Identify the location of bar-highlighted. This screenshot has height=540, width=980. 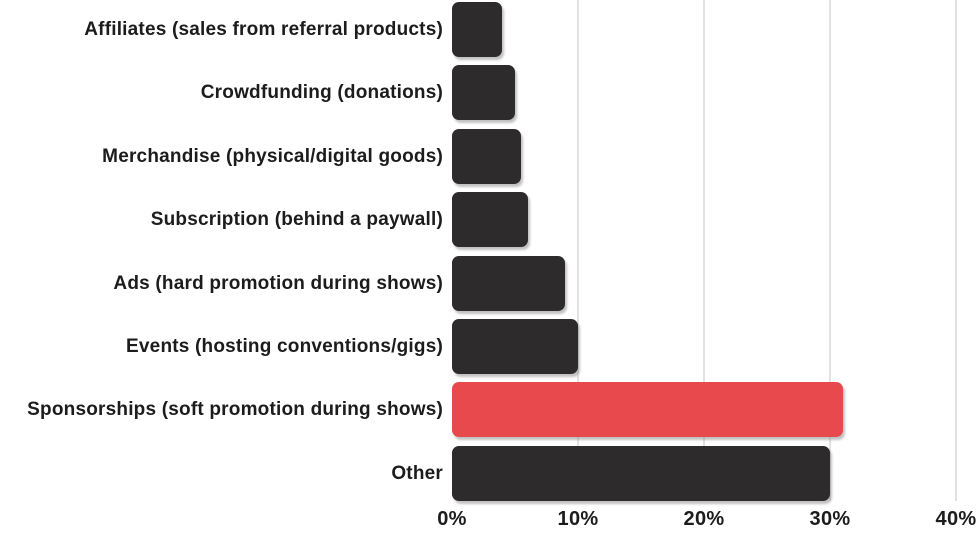
(647, 410).